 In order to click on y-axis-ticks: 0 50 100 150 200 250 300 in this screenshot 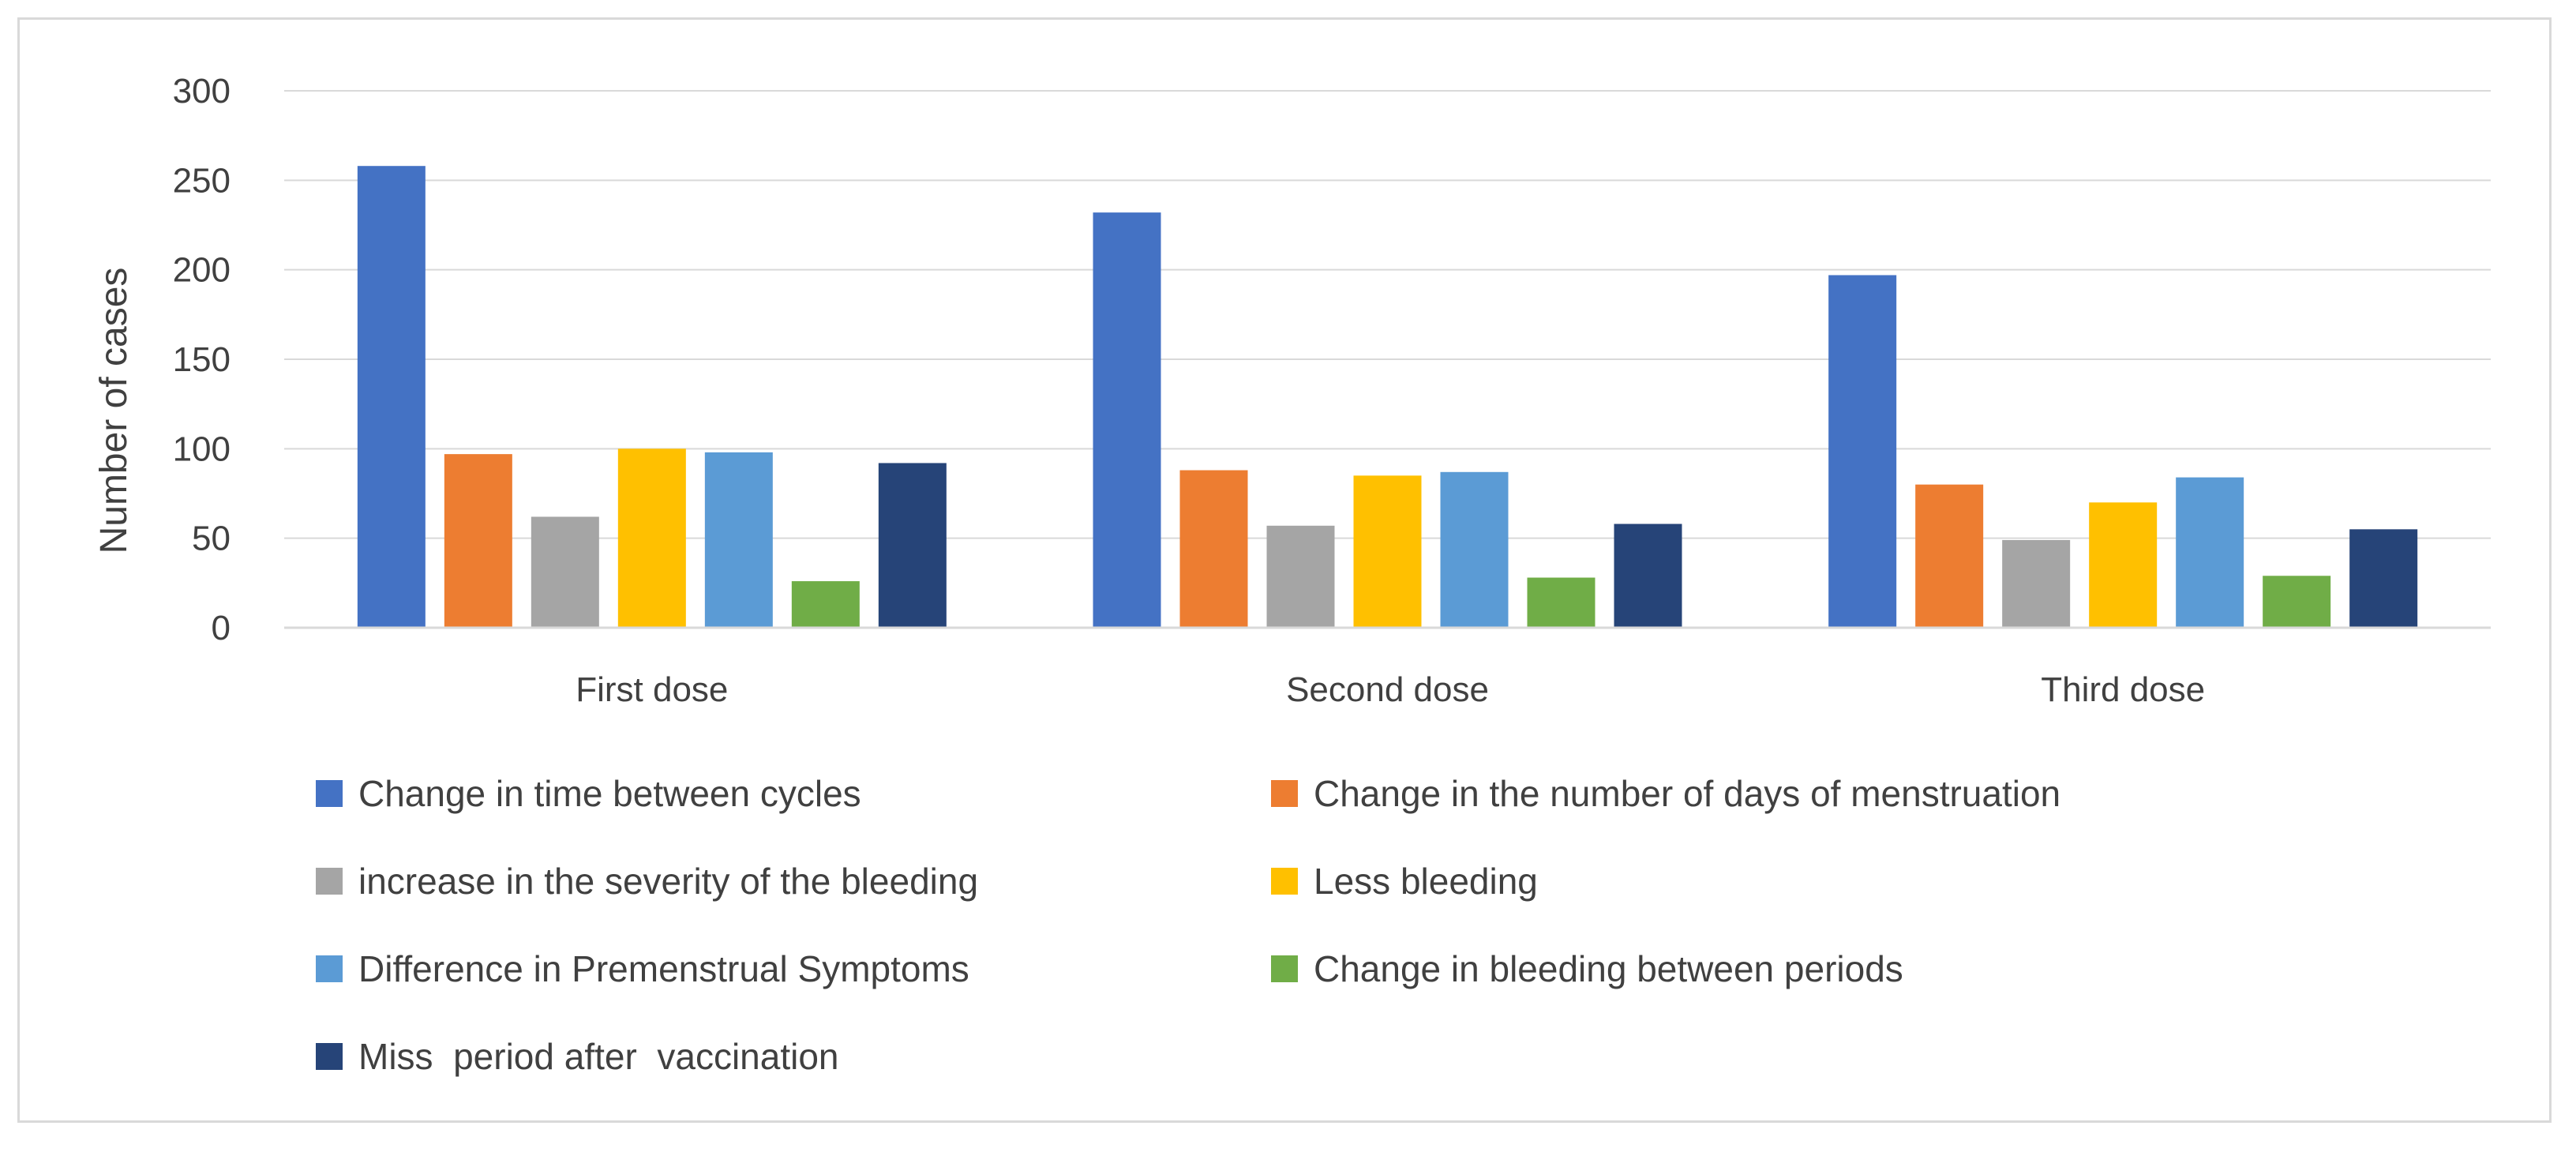, I will do `click(202, 359)`.